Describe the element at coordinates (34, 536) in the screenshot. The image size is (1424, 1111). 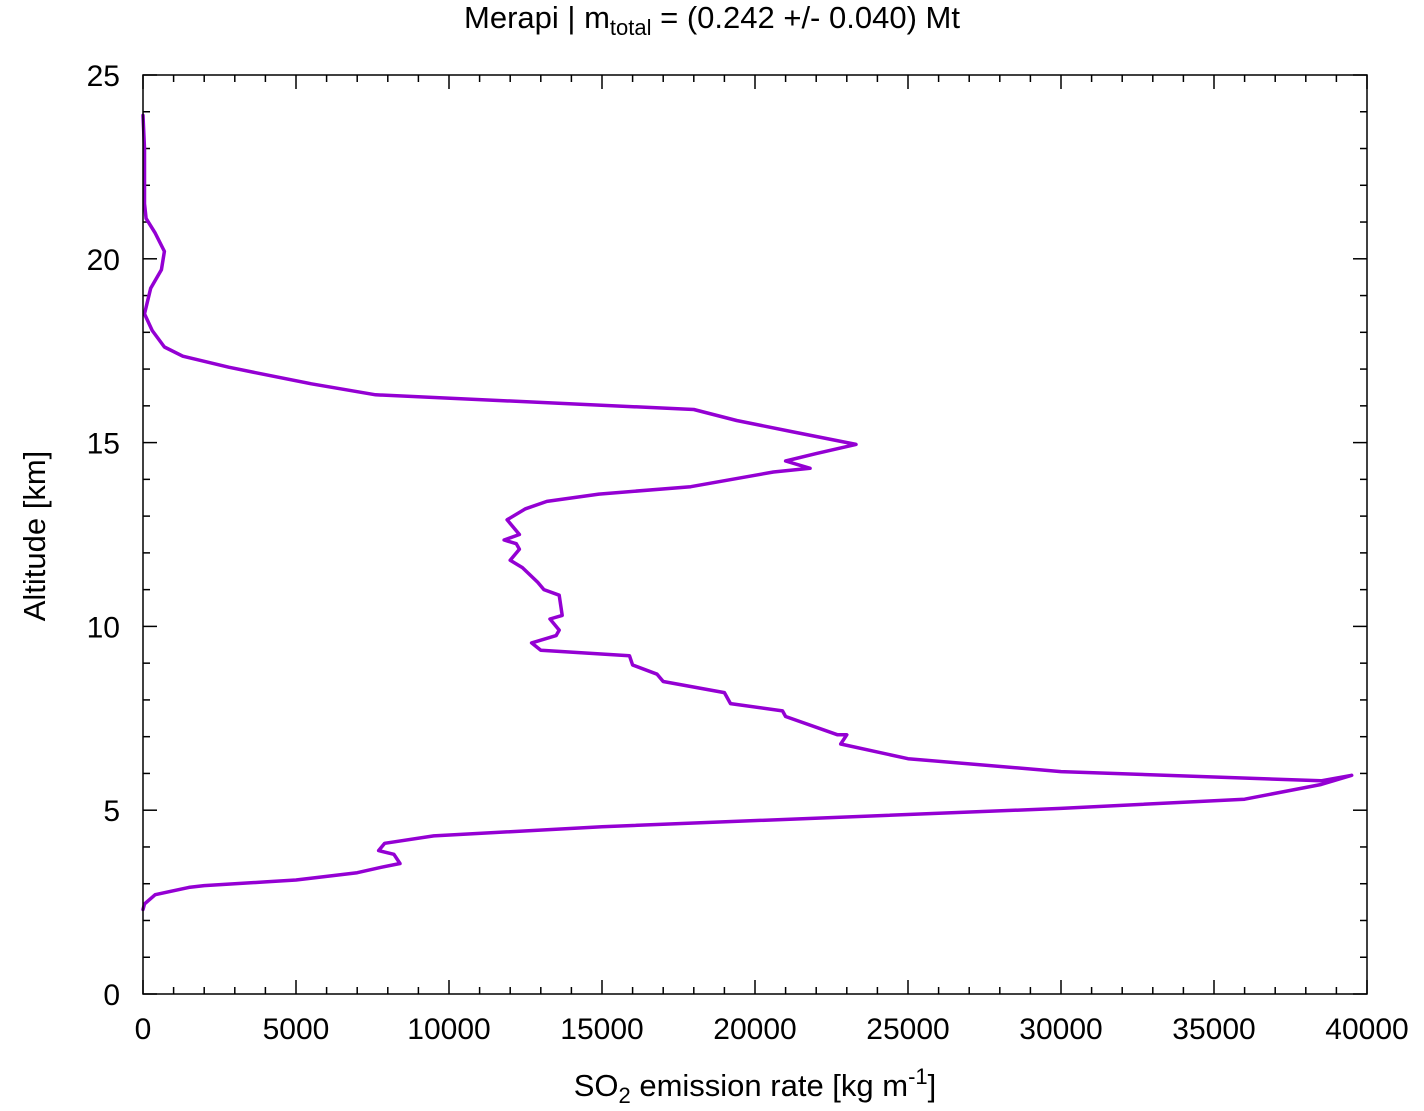
I see `y-axis-label: Altitude [km]` at that location.